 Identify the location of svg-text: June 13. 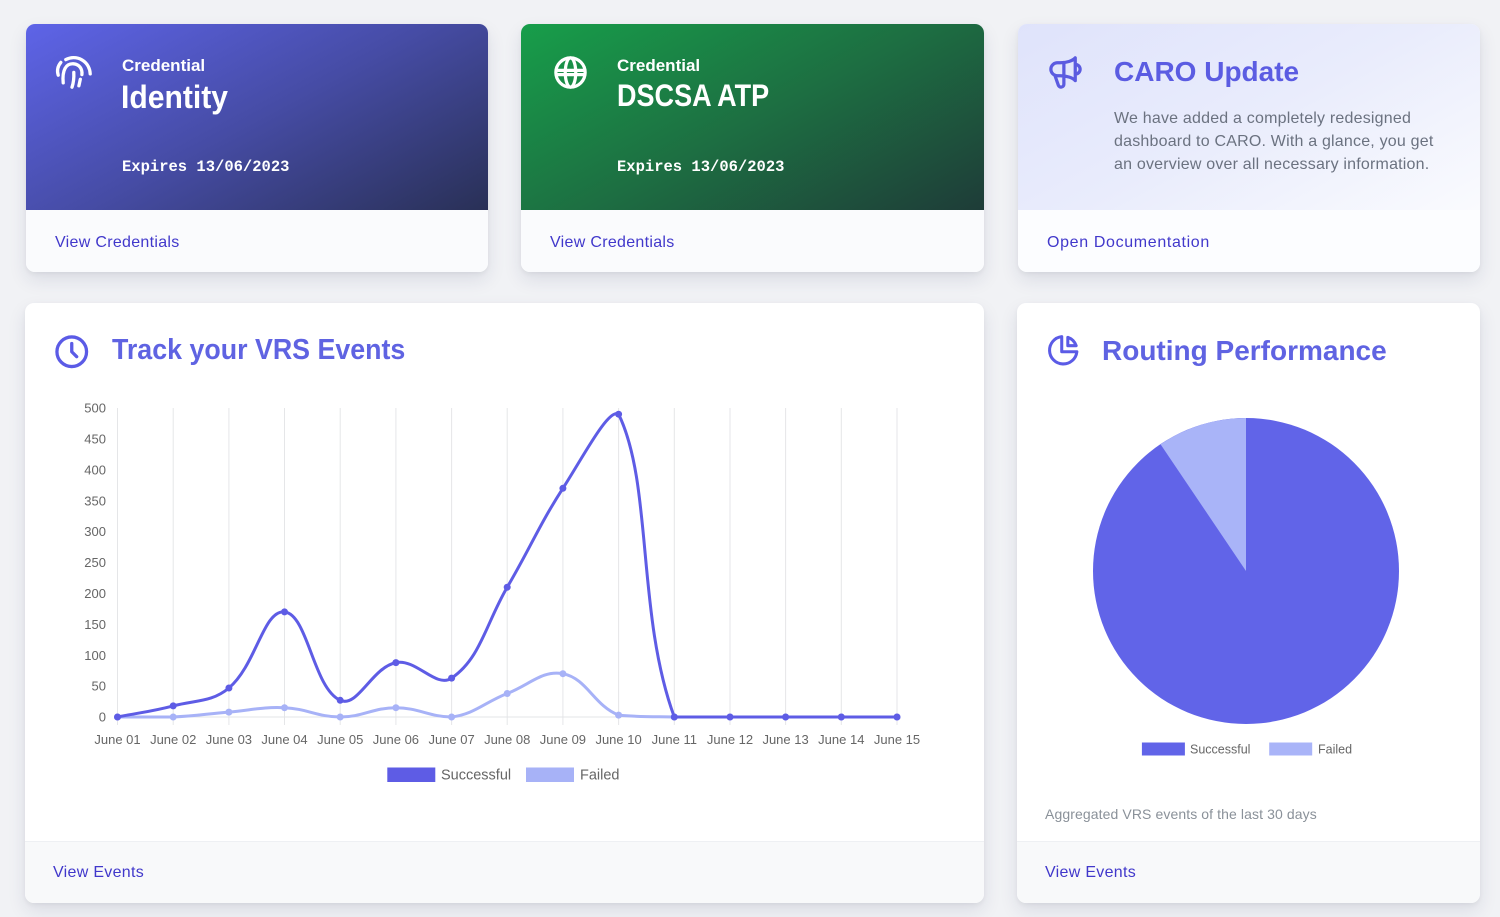
(785, 739).